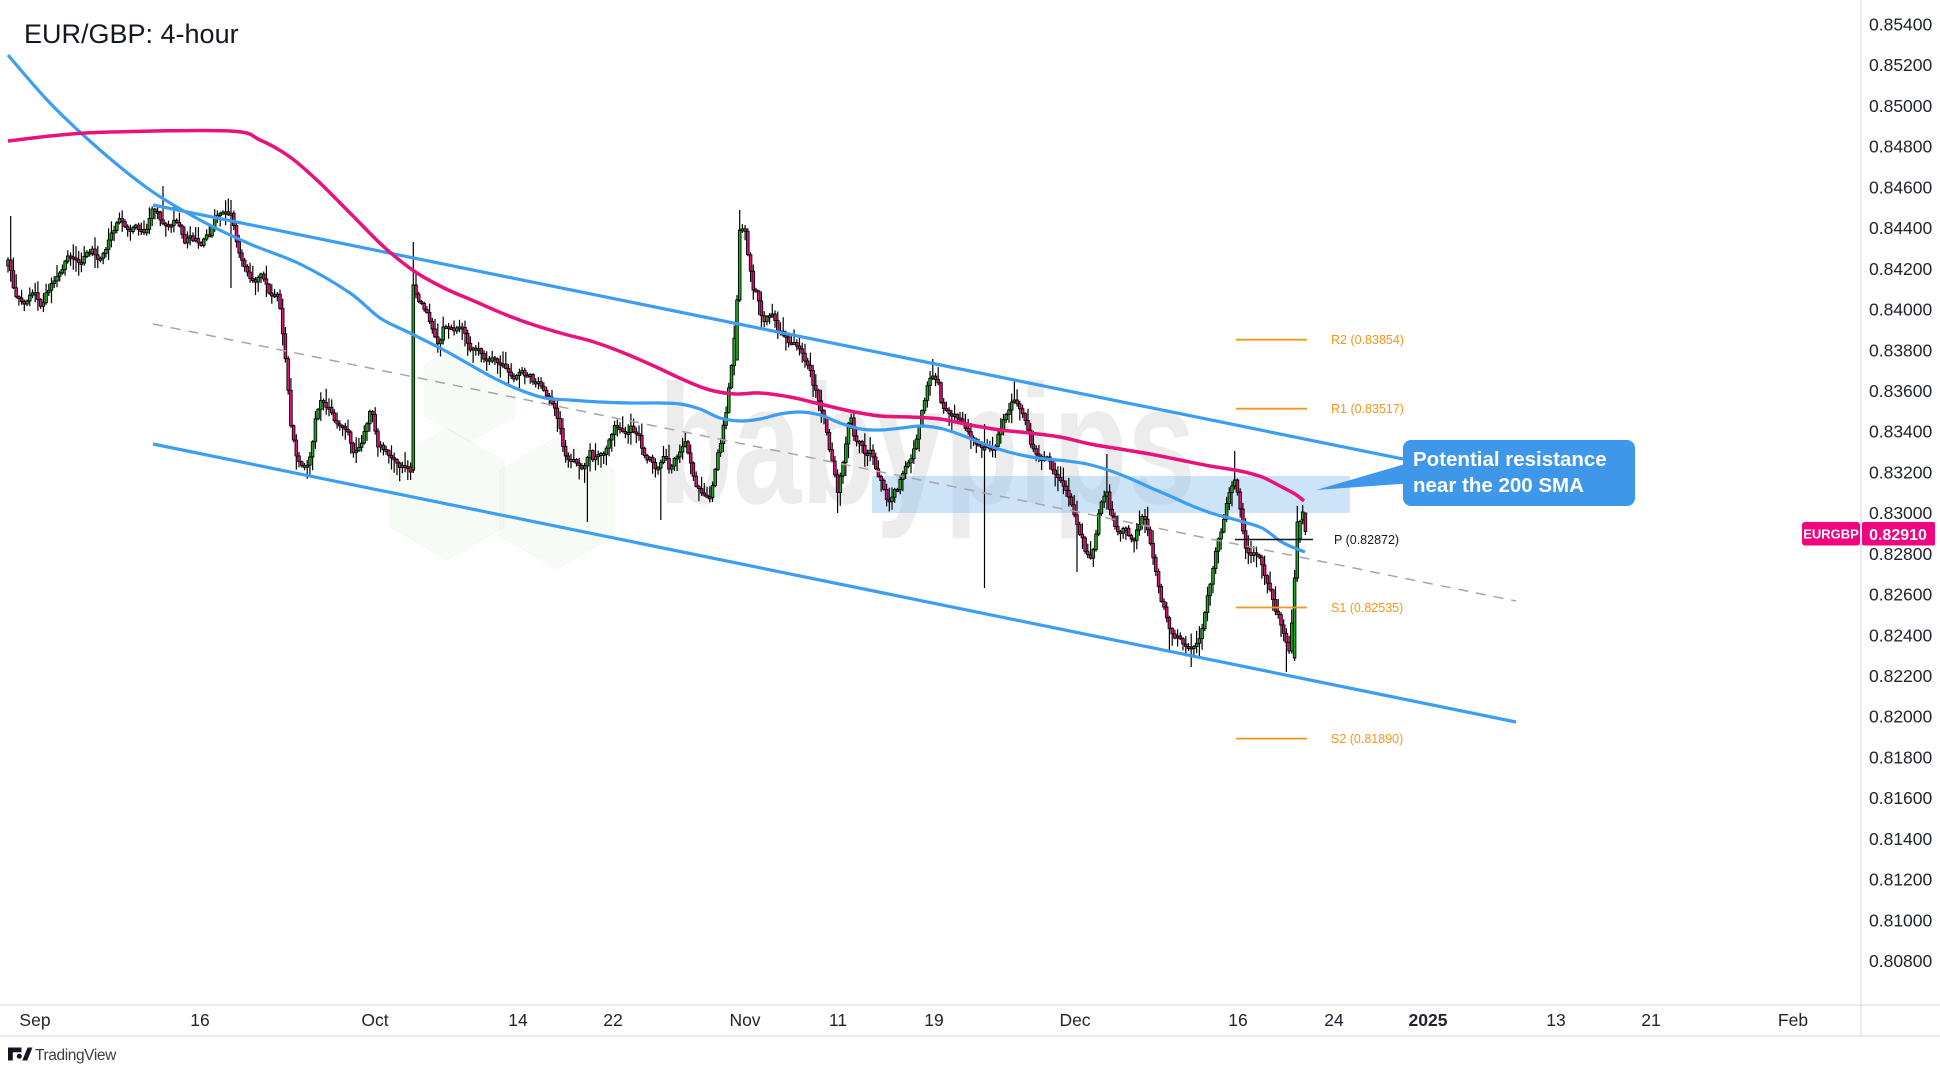  What do you see at coordinates (1901, 350) in the screenshot?
I see `svg-text: 0.83800` at bounding box center [1901, 350].